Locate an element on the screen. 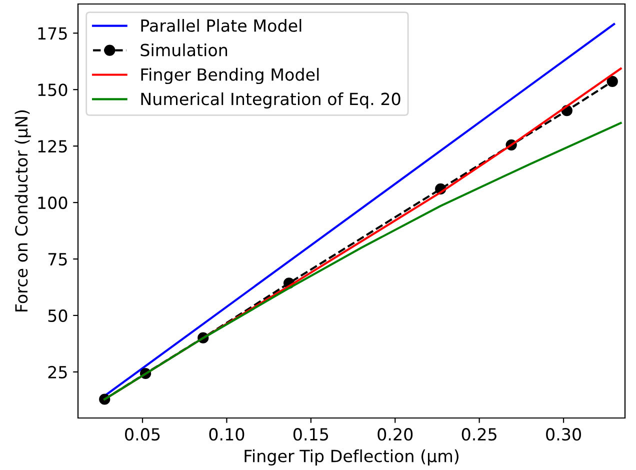 This screenshot has height=470, width=636. x-tick-label: 0.15 is located at coordinates (310, 434).